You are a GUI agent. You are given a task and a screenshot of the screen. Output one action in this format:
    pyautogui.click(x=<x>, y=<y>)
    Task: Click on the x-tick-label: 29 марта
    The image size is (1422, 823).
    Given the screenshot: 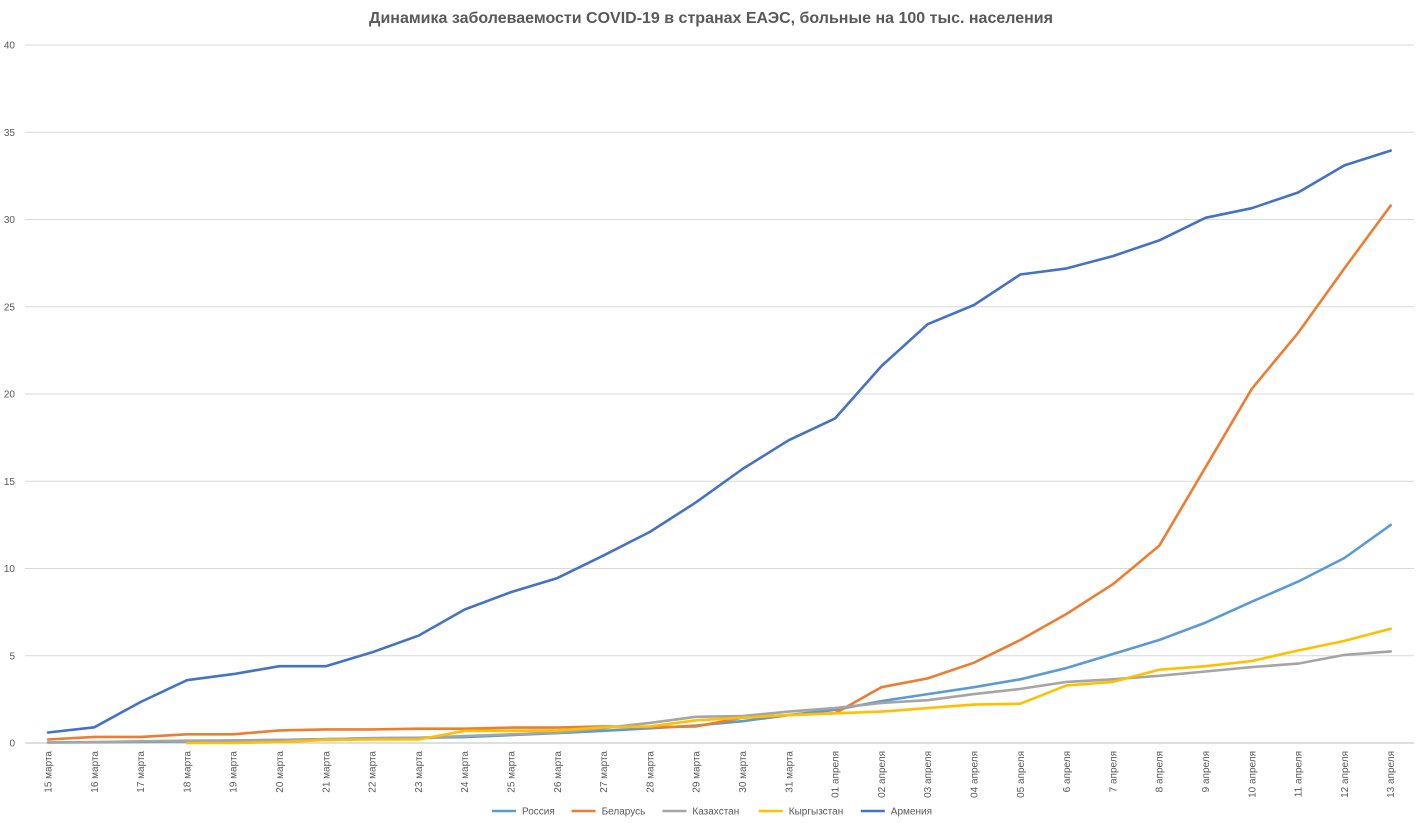 What is the action you would take?
    pyautogui.click(x=697, y=772)
    